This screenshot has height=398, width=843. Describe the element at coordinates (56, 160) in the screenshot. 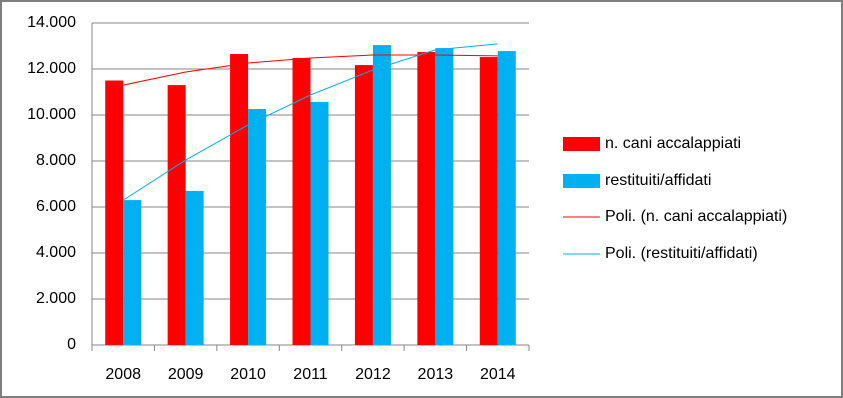

I see `y-tick-label: 8.000` at that location.